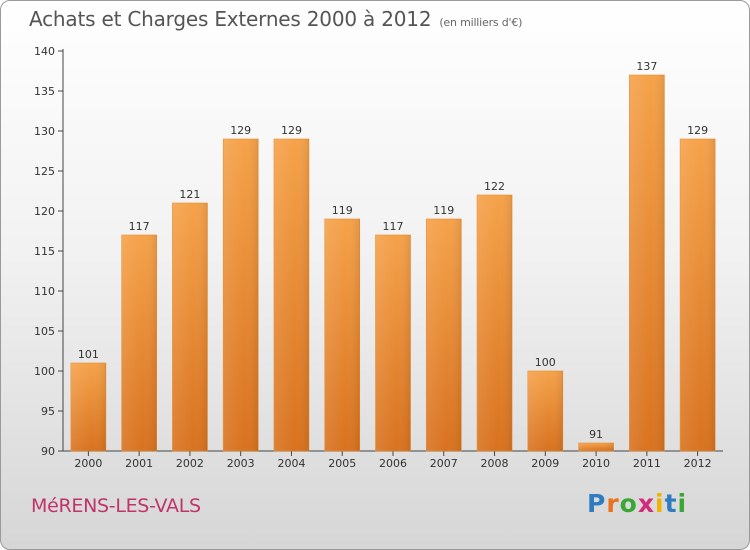 Image resolution: width=750 pixels, height=550 pixels. What do you see at coordinates (116, 506) in the screenshot?
I see `city-name: MéRENS-LES-VALS` at bounding box center [116, 506].